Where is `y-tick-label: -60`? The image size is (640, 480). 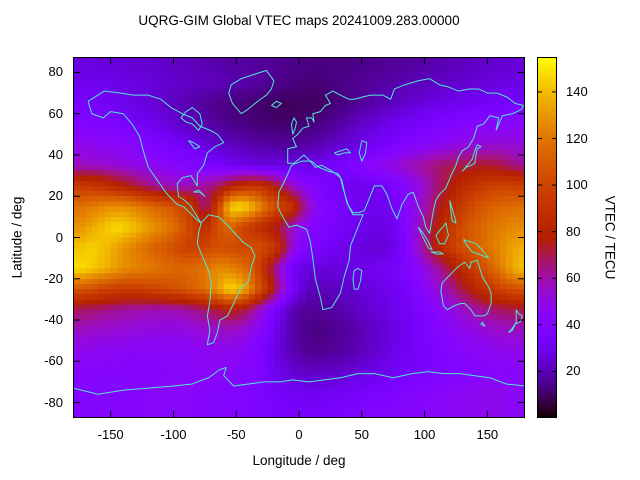 y-tick-label: -60 is located at coordinates (53, 361).